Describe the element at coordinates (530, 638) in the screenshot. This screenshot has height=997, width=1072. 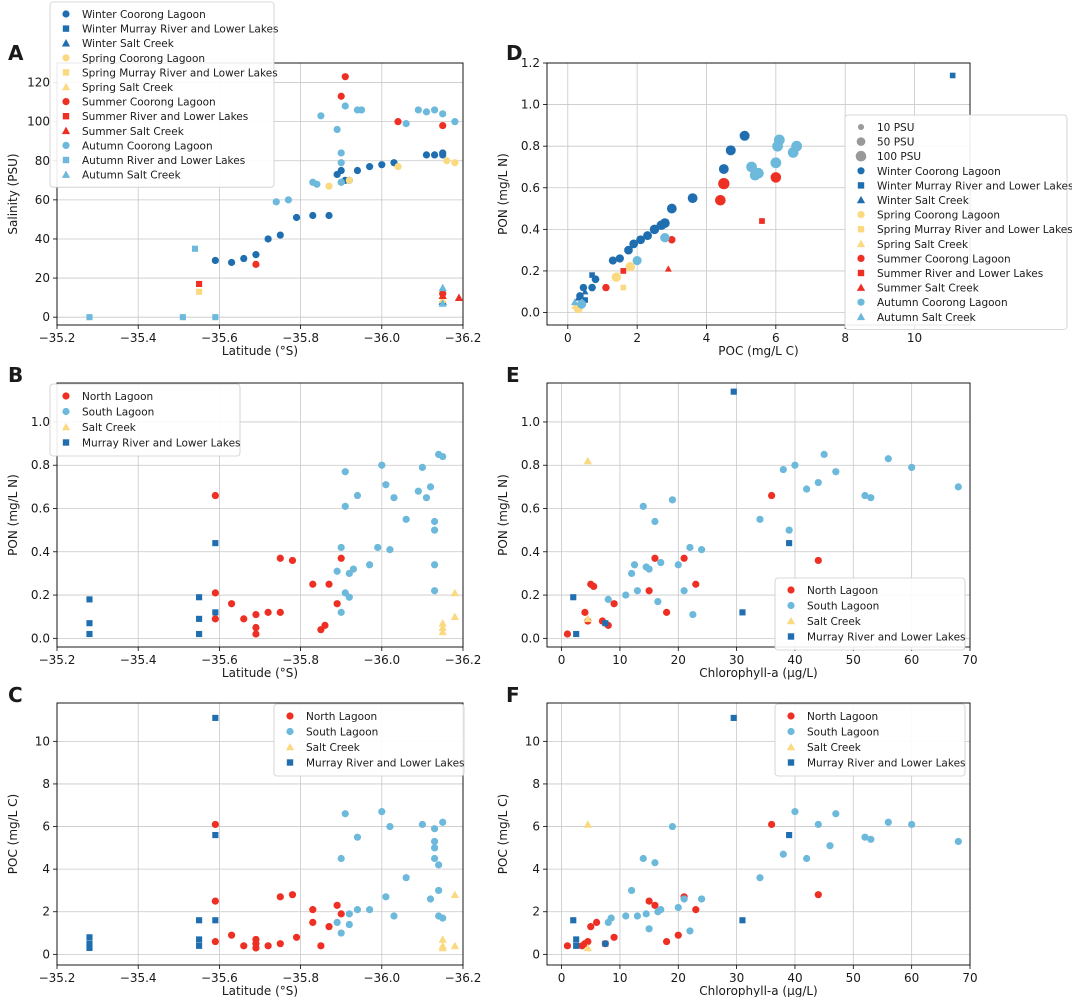
I see `y-tick-label: 0.0` at that location.